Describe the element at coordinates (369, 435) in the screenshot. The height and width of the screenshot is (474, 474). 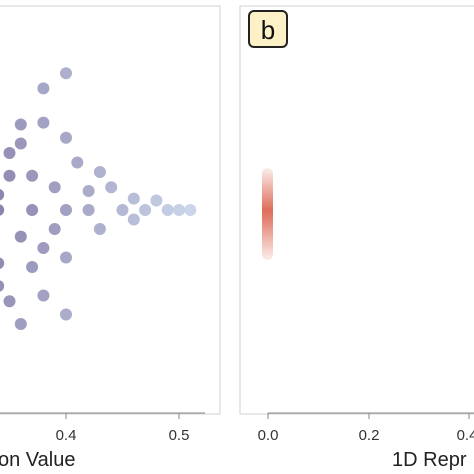
I see `panel-b-tick-label-1: 0.2` at that location.